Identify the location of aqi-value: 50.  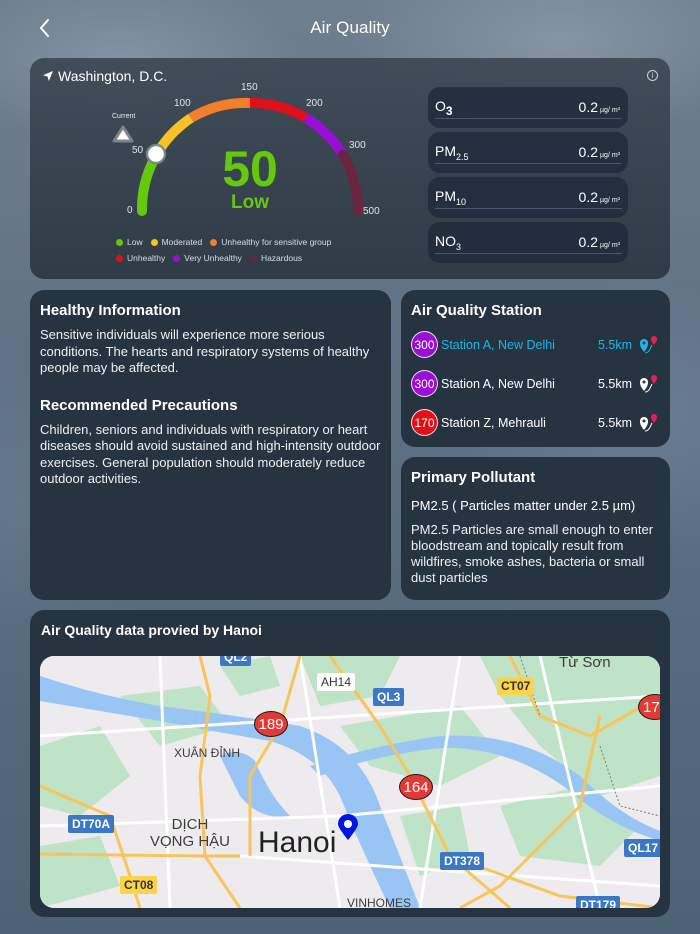
(250, 169).